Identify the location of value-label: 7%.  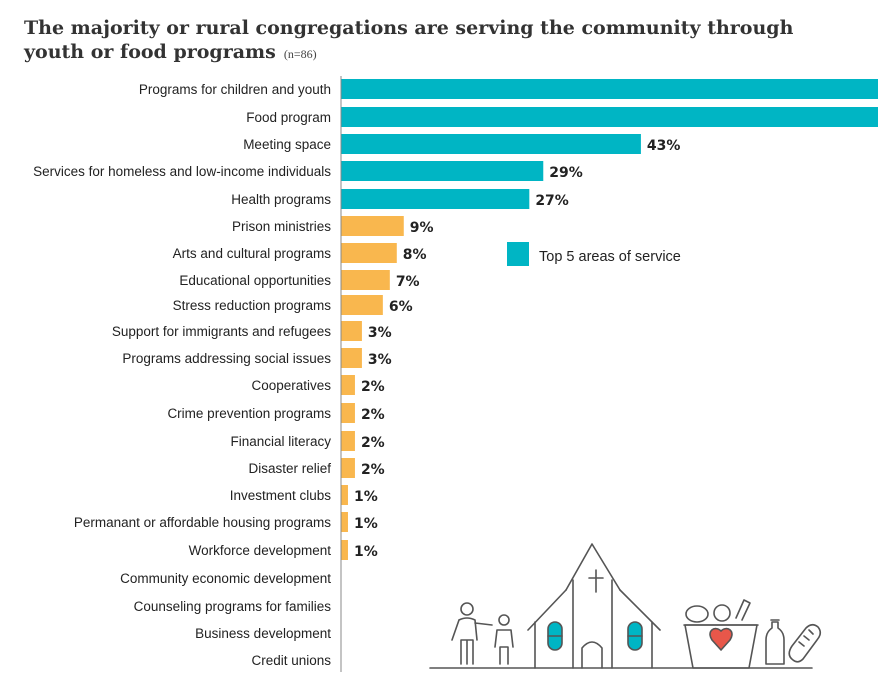
(408, 282).